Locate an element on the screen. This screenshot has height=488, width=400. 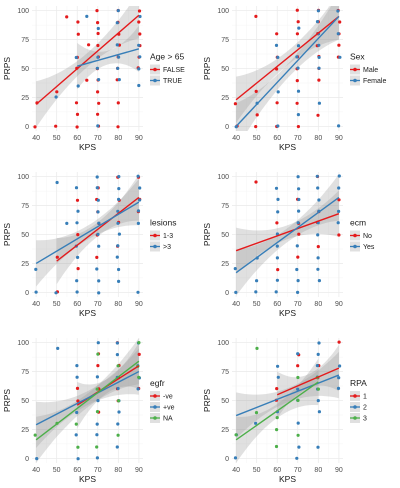
legend-label: +ve is located at coordinates (169, 408).